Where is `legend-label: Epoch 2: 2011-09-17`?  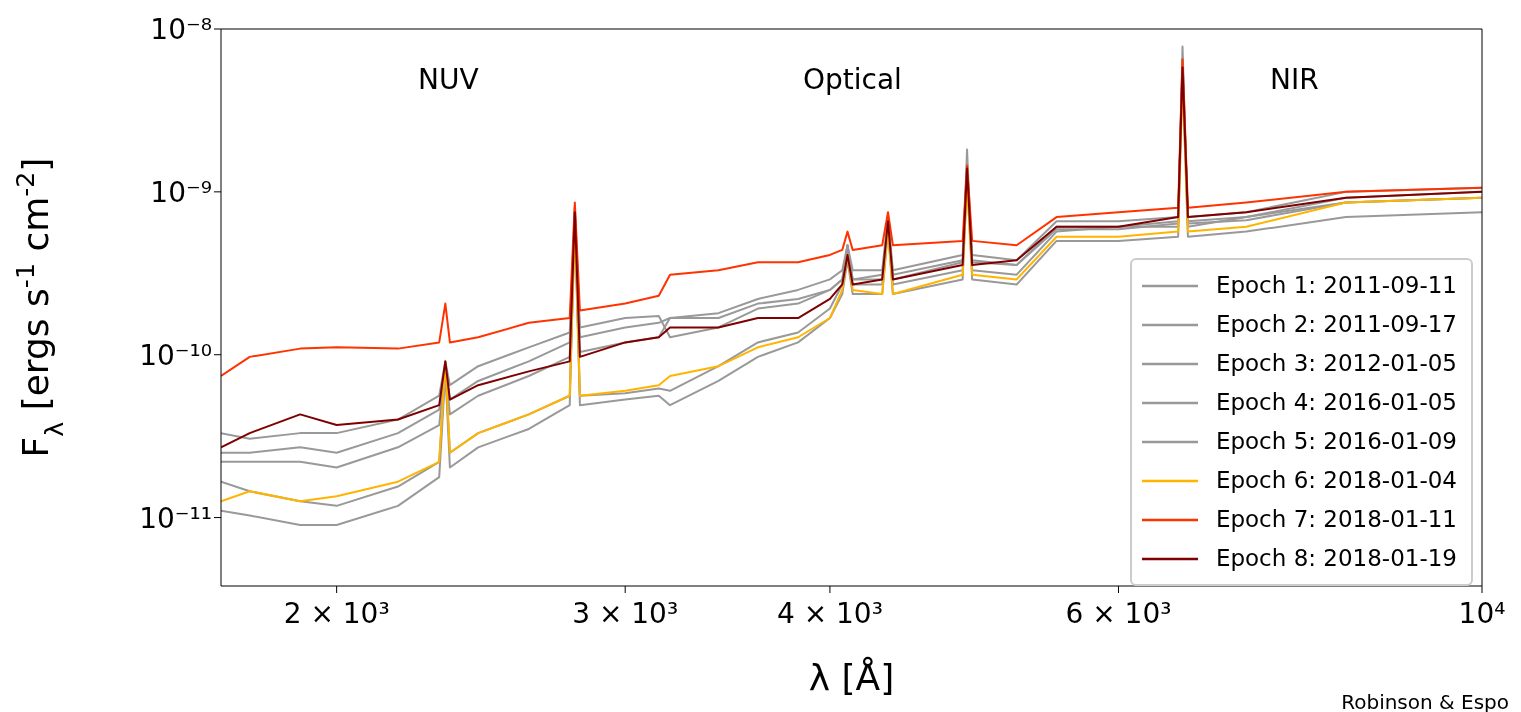
legend-label: Epoch 2: 2011-09-17 is located at coordinates (1336, 324).